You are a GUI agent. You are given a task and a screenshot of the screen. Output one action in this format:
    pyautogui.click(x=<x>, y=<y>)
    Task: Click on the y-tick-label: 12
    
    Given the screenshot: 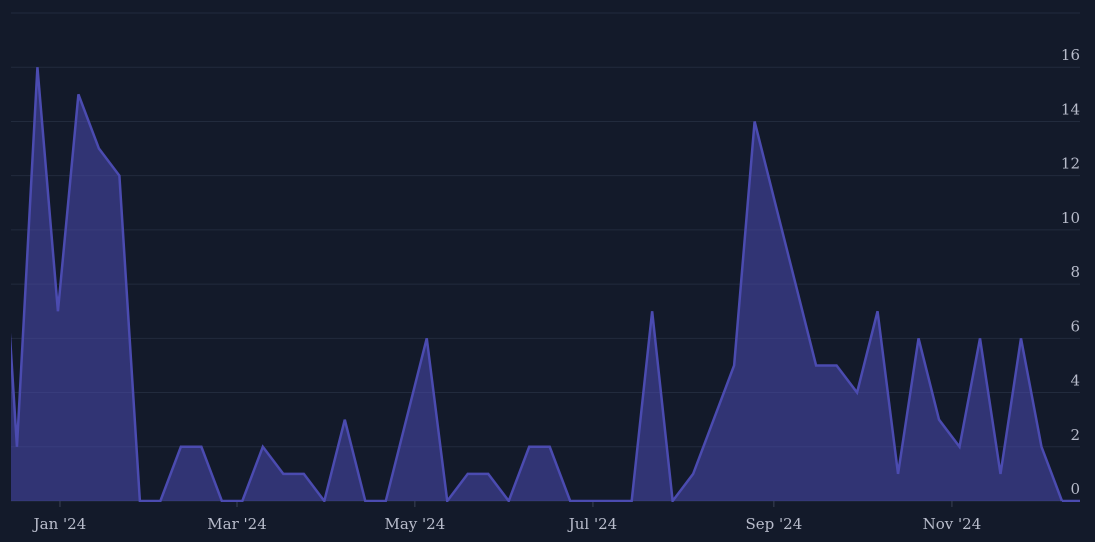 What is the action you would take?
    pyautogui.click(x=1070, y=164)
    